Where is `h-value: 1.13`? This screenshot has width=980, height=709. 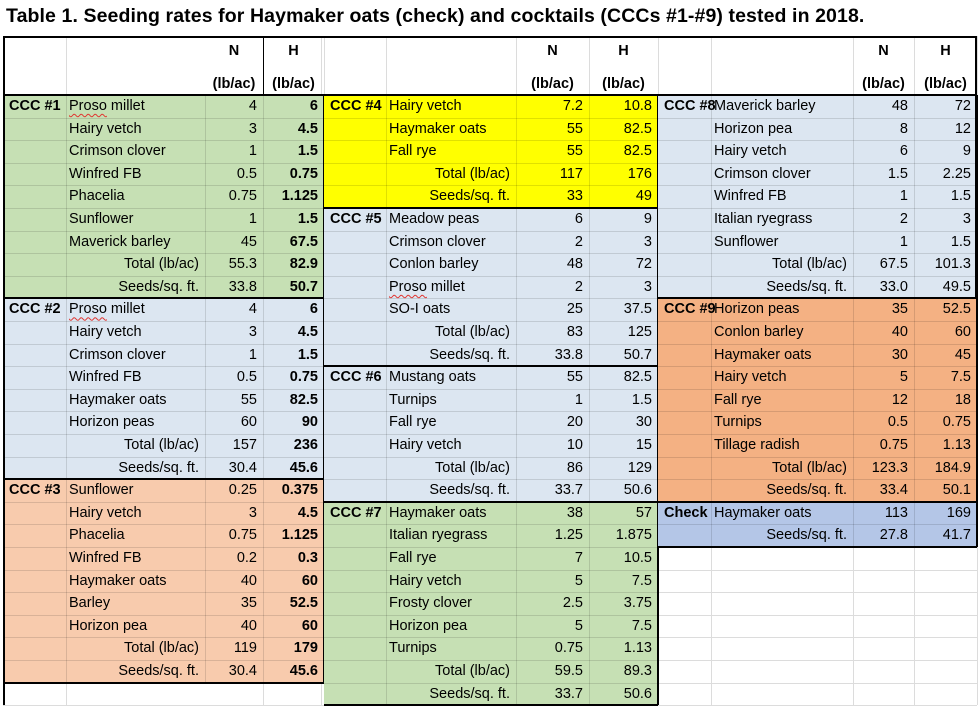
h-value: 1.13 is located at coordinates (956, 445).